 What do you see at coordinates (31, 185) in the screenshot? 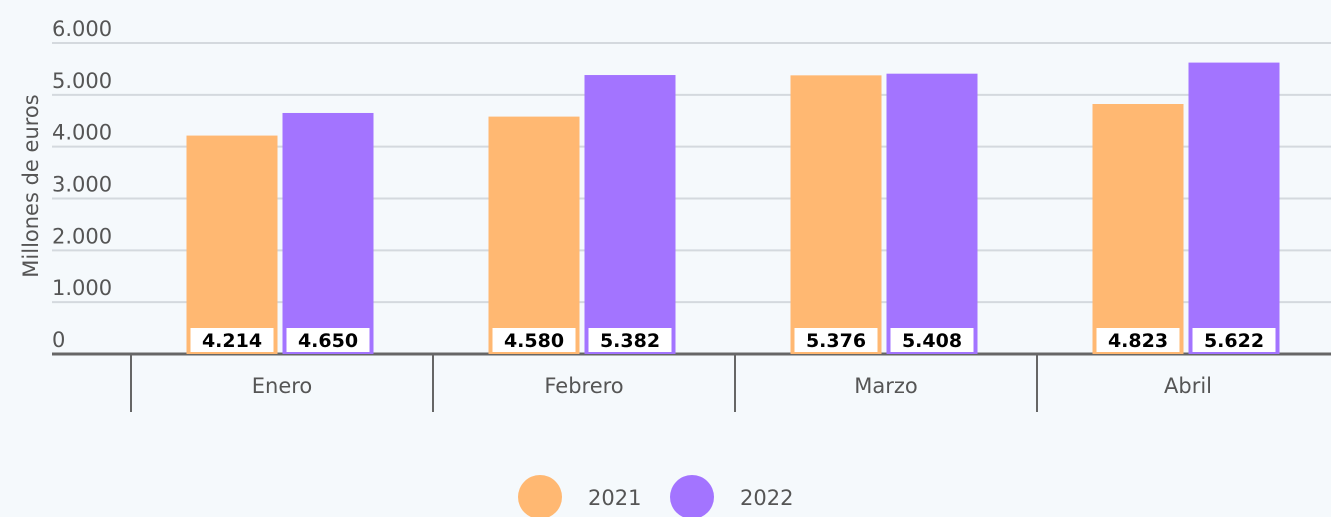
I see `y-axis-label: Millones de euros` at bounding box center [31, 185].